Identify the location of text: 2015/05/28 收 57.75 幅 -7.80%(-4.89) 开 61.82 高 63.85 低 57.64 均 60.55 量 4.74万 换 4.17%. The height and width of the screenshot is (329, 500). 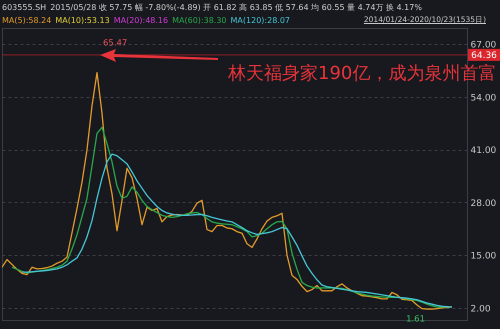
(236, 7).